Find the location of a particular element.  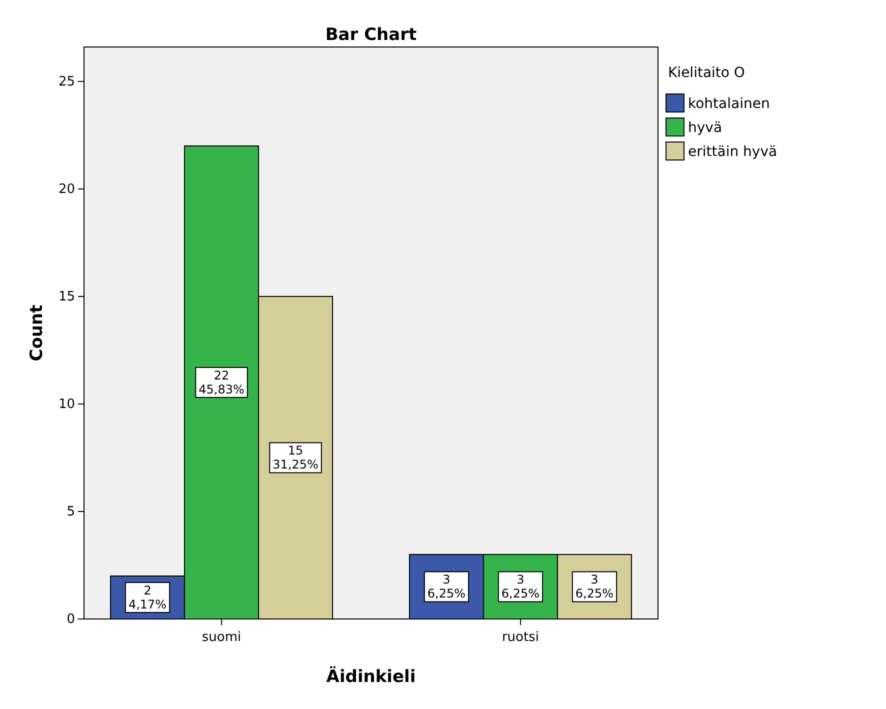

legend-title: Kielitaito O is located at coordinates (706, 73).